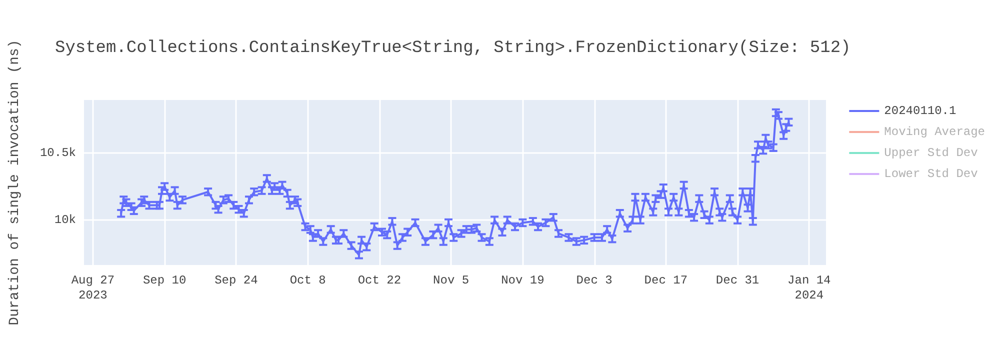 The image size is (1000, 350). I want to click on x-tick-label: Aug 27 2023, so click(93, 288).